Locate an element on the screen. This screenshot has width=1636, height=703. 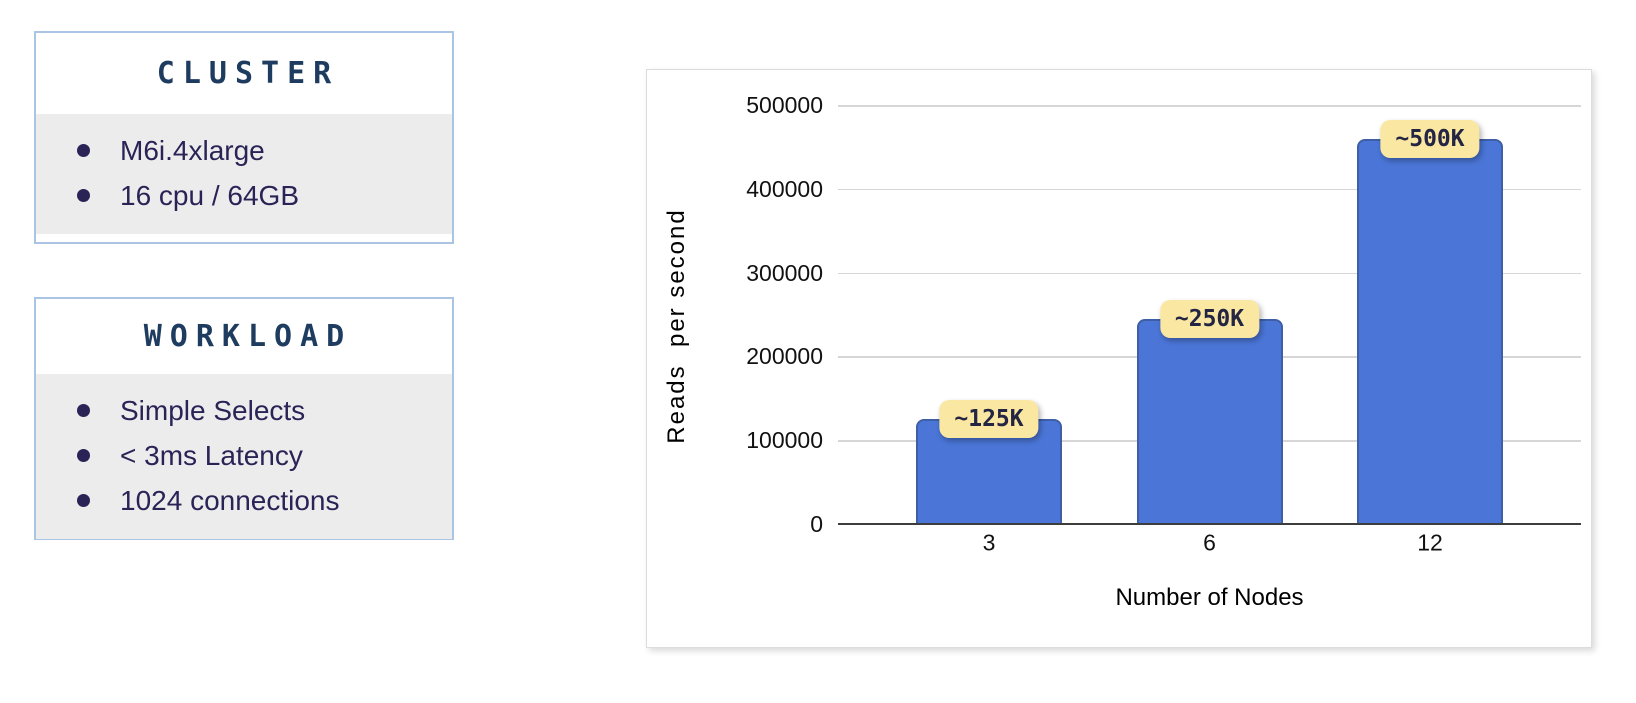
list-item: Simple Selects is located at coordinates (244, 410).